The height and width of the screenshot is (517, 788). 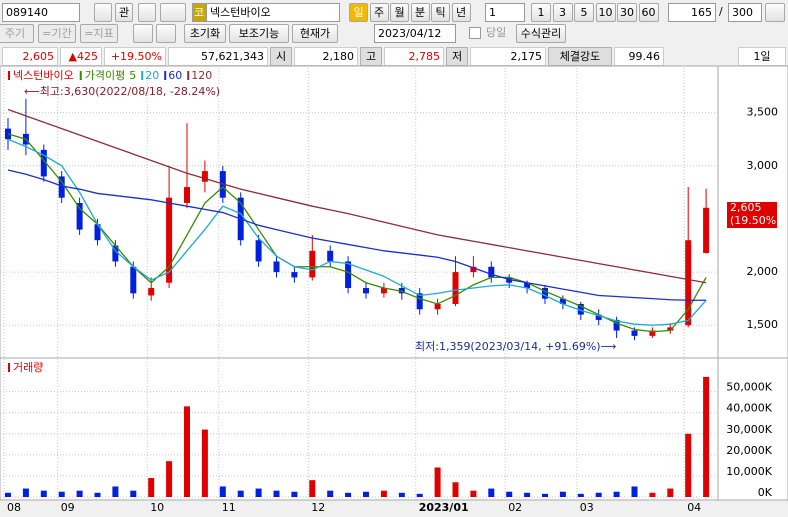 What do you see at coordinates (379, 12) in the screenshot?
I see `period-button: 주` at bounding box center [379, 12].